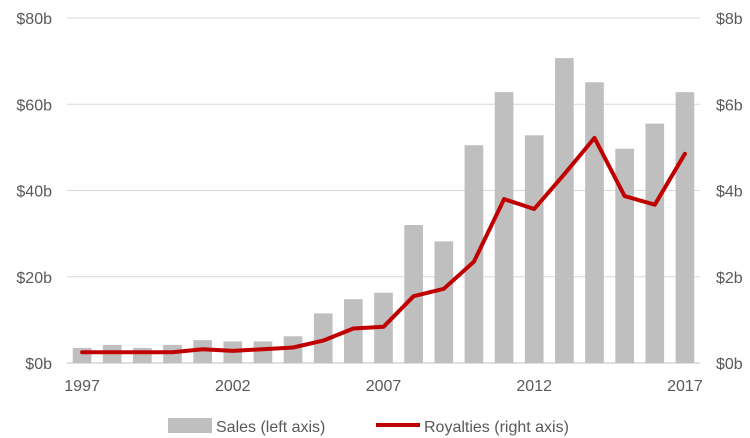 The width and height of the screenshot is (750, 438). I want to click on x-axis-tick-label: 2007, so click(384, 386).